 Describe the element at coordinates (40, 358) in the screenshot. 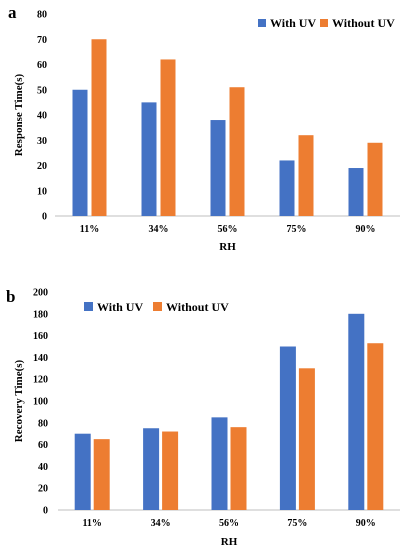

I see `y-tick-label: 140` at that location.